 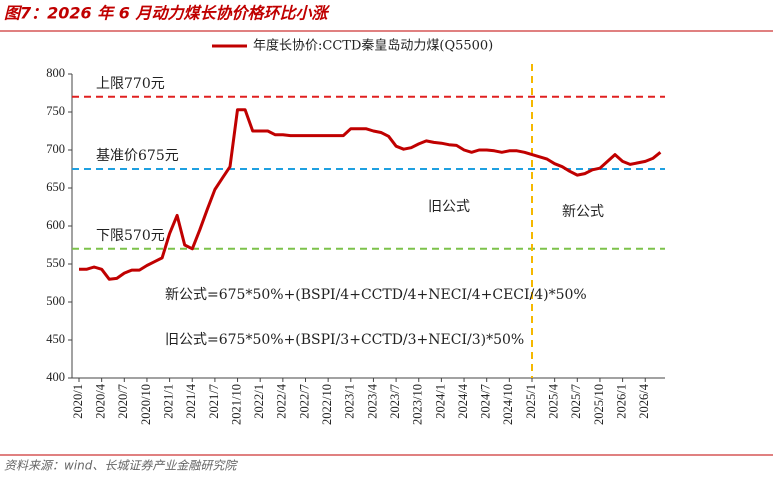 What do you see at coordinates (121, 466) in the screenshot?
I see `source: 资料来源：wind、长城证券产业金融研究院` at bounding box center [121, 466].